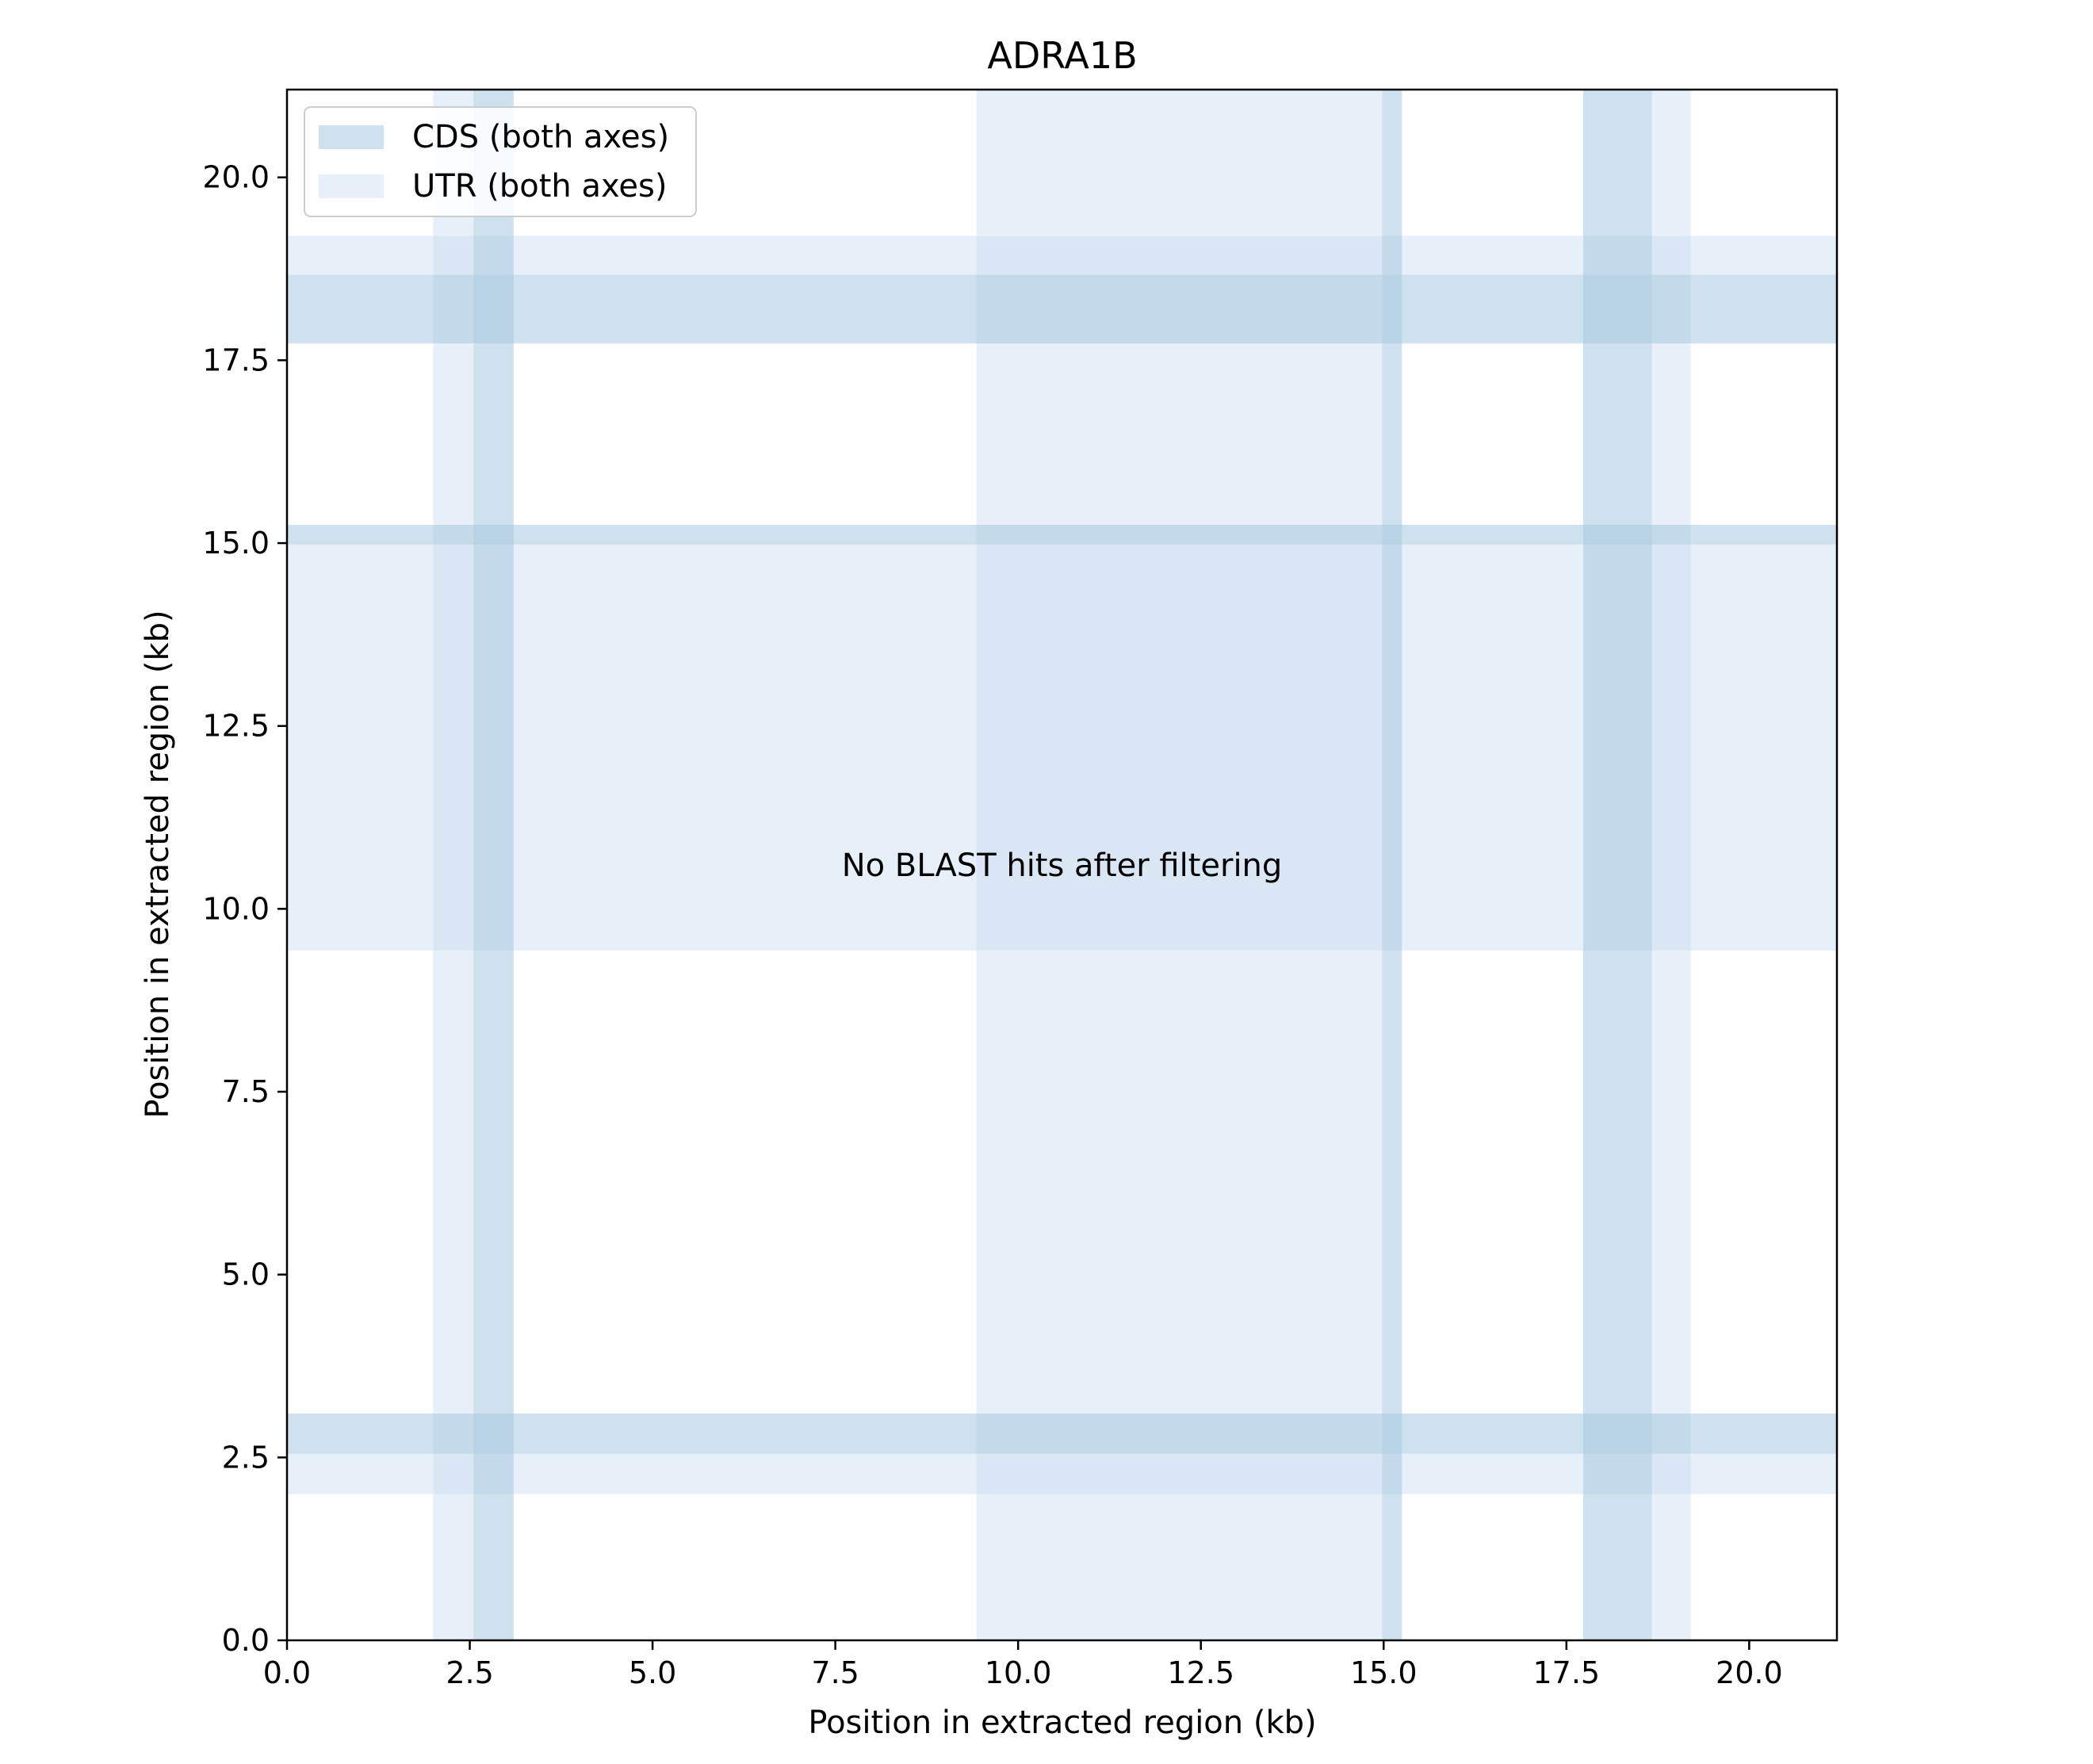 Image resolution: width=2093 pixels, height=1764 pixels. I want to click on x-tick-label: 12.5, so click(1200, 1673).